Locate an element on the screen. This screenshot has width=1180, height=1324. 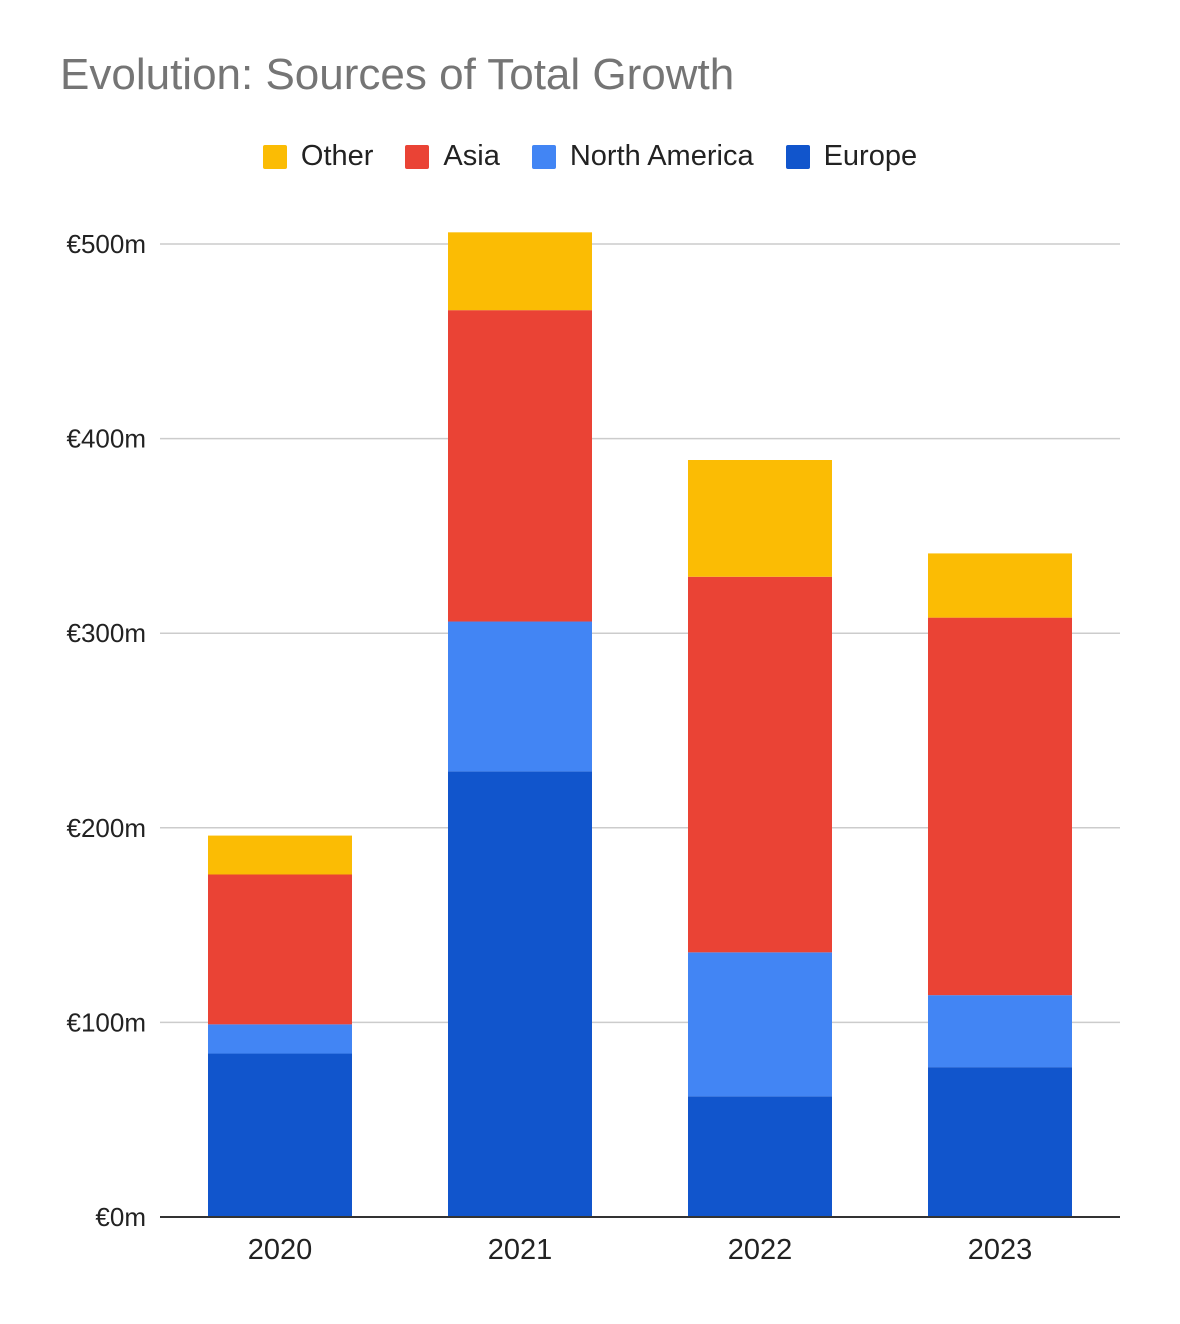
bar-2023-north-america is located at coordinates (1000, 1031).